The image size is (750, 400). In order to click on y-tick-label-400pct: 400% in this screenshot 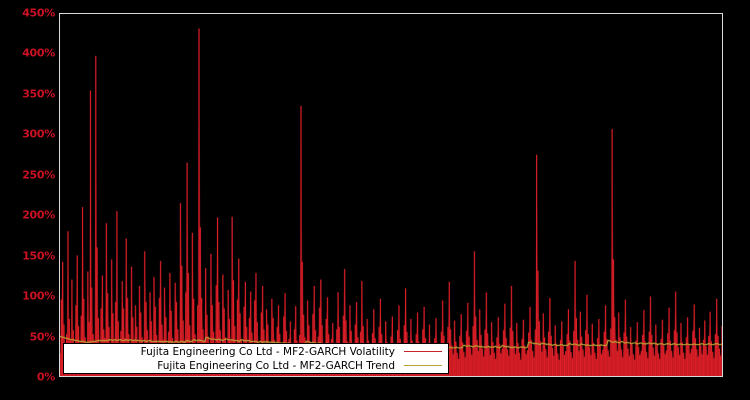, I will do `click(38, 53)`.